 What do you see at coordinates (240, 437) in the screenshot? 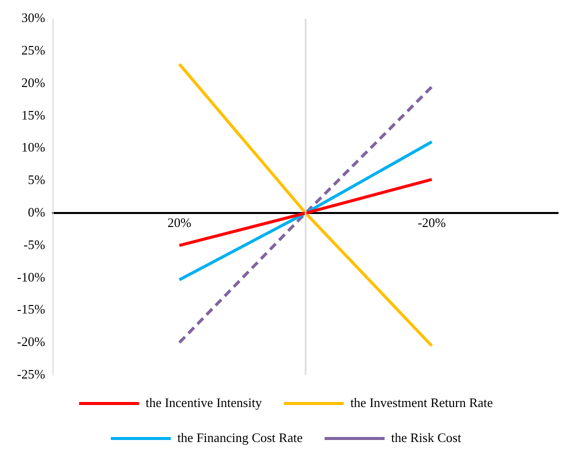
I see `legend-label: the Financing Cost Rate` at bounding box center [240, 437].